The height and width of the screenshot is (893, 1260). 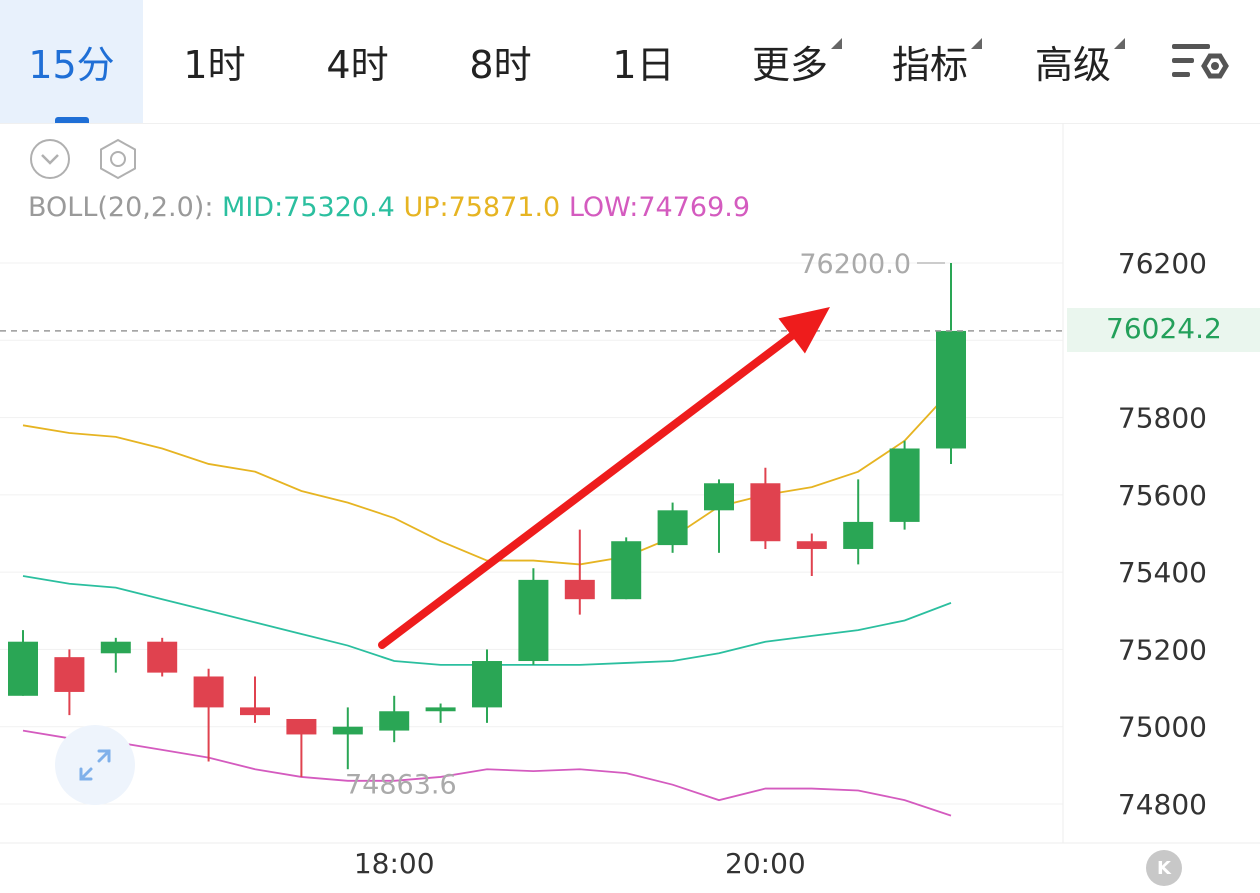 What do you see at coordinates (1162, 572) in the screenshot?
I see `y-axis-tick-label: 75400` at bounding box center [1162, 572].